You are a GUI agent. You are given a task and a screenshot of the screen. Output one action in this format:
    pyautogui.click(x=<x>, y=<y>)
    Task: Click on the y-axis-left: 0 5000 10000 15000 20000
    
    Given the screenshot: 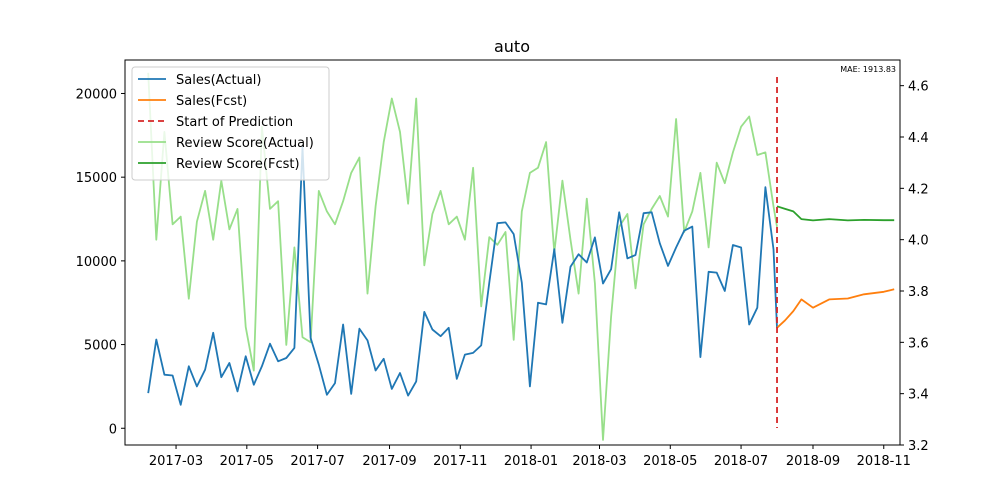 What is the action you would take?
    pyautogui.click(x=100, y=262)
    